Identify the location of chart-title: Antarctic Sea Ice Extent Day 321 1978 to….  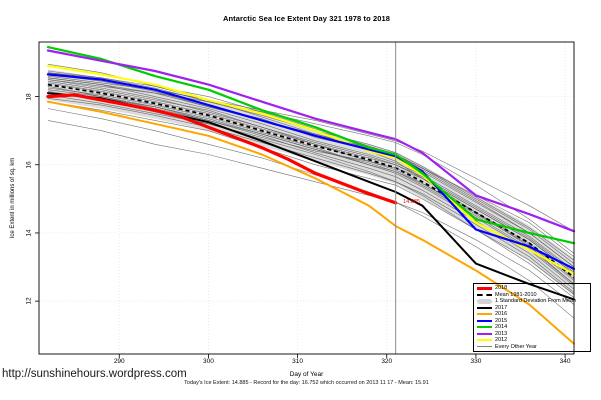
(306, 18).